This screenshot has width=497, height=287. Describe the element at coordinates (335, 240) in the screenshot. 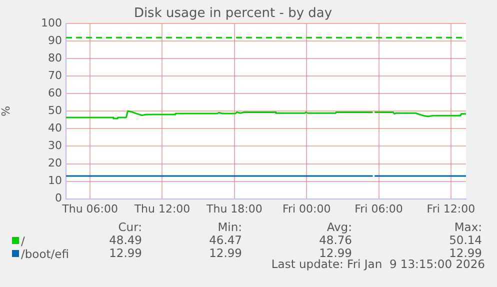

I see `text: 48.76` at that location.